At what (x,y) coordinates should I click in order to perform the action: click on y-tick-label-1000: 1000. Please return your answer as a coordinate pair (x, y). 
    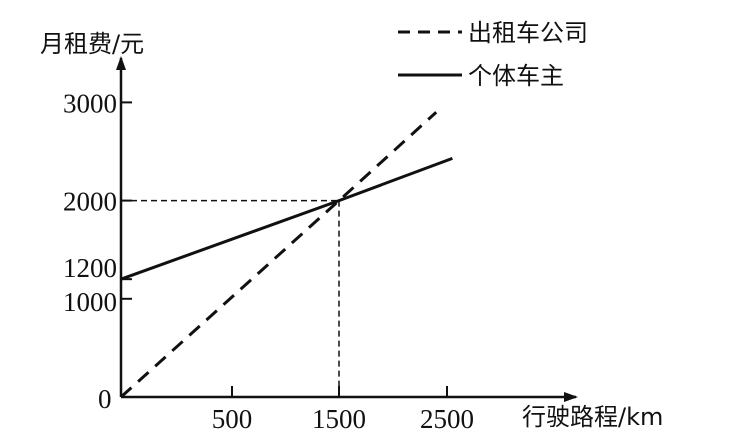
    Looking at the image, I should click on (90, 302).